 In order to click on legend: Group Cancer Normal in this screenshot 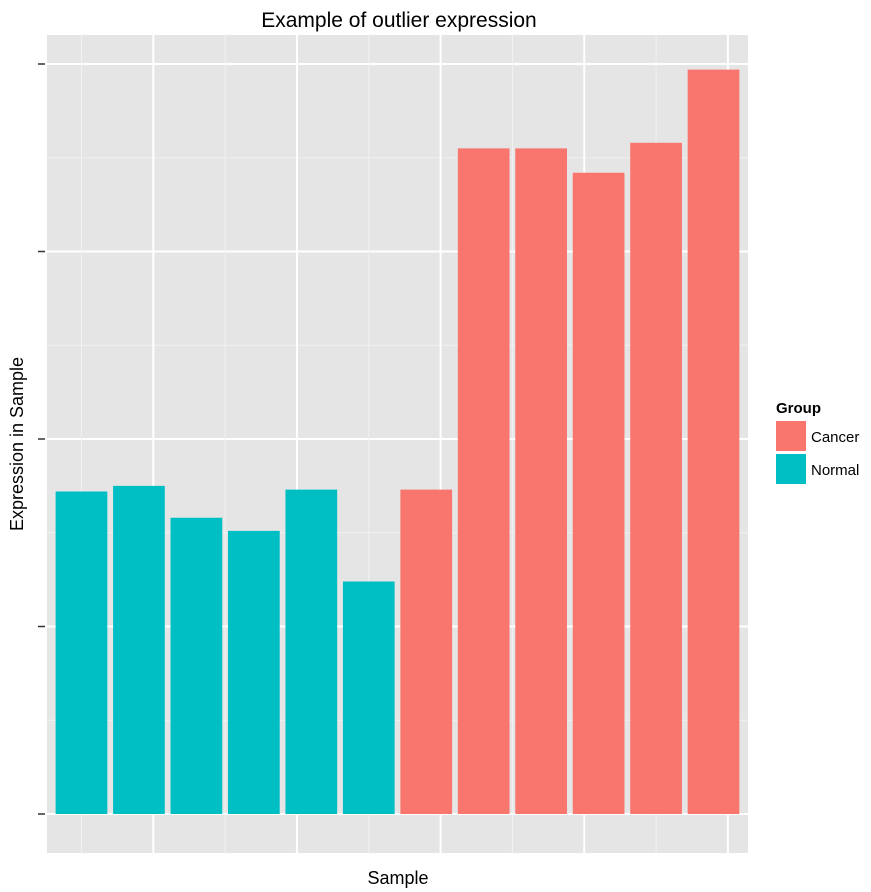, I will do `click(817, 442)`.